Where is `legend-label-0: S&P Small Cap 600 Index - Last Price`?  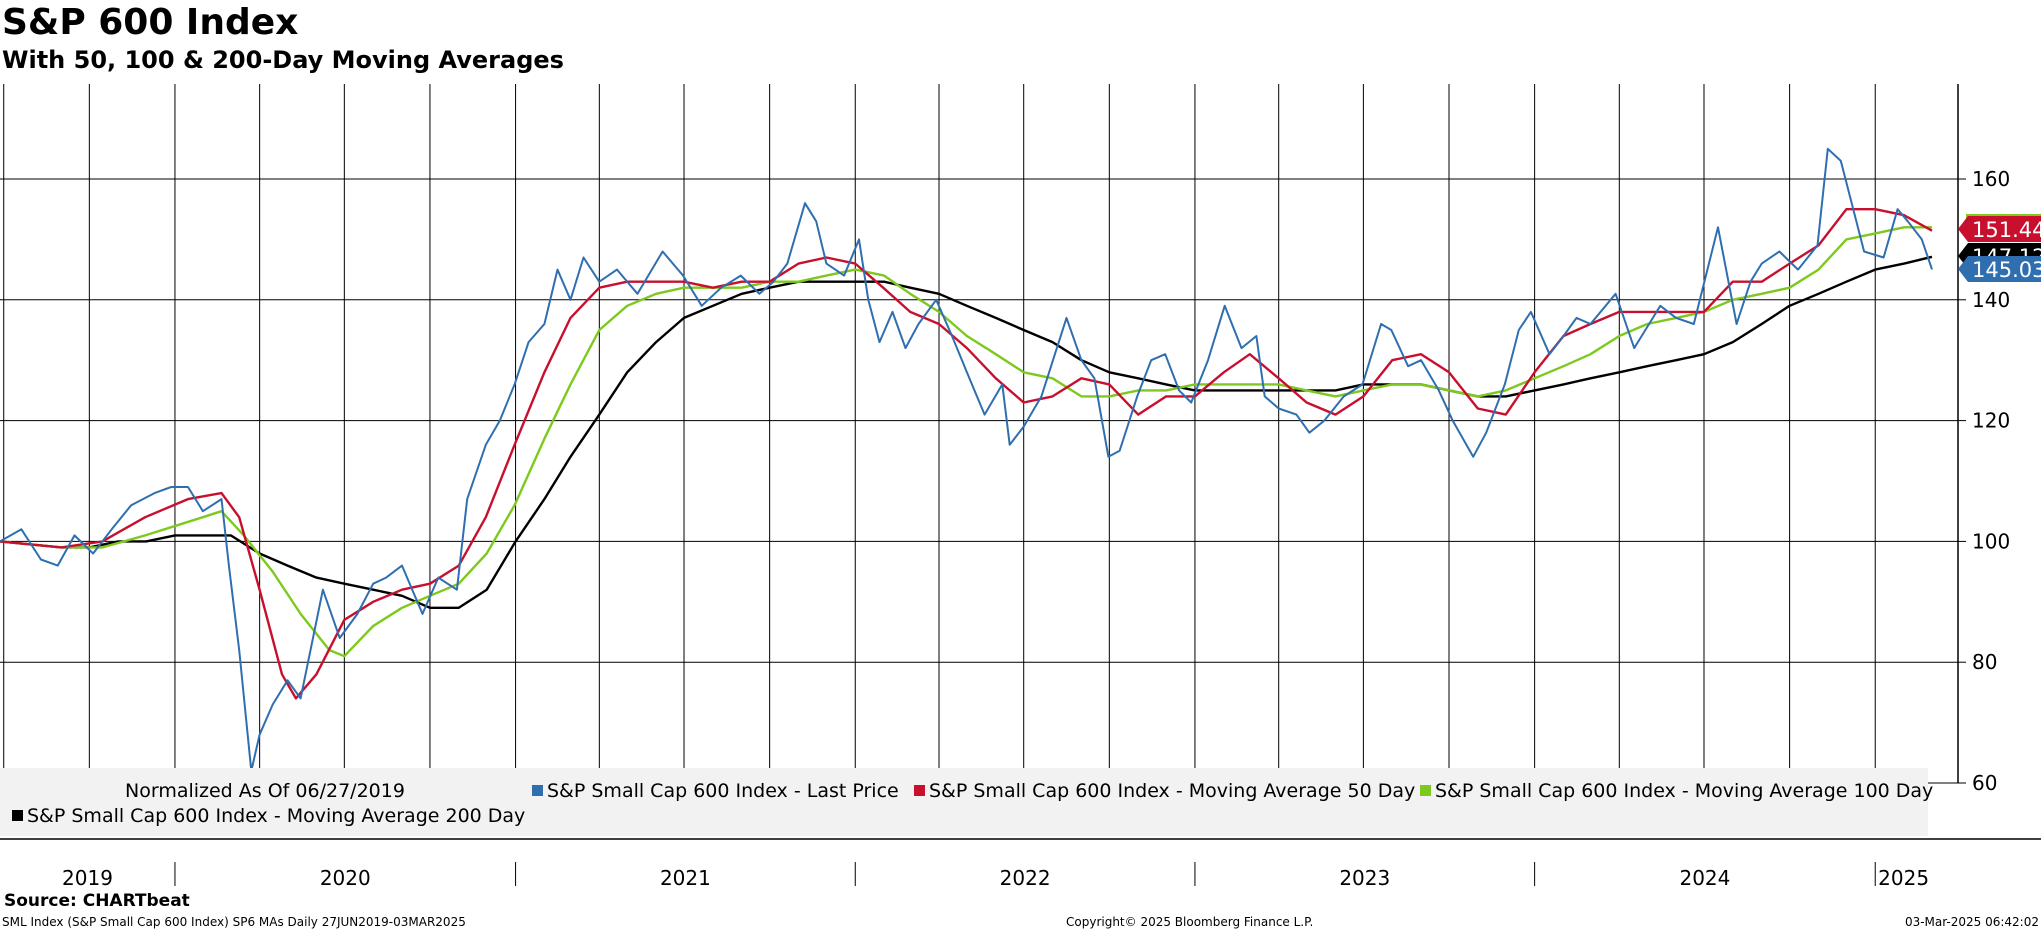 legend-label-0: S&P Small Cap 600 Index - Last Price is located at coordinates (723, 791).